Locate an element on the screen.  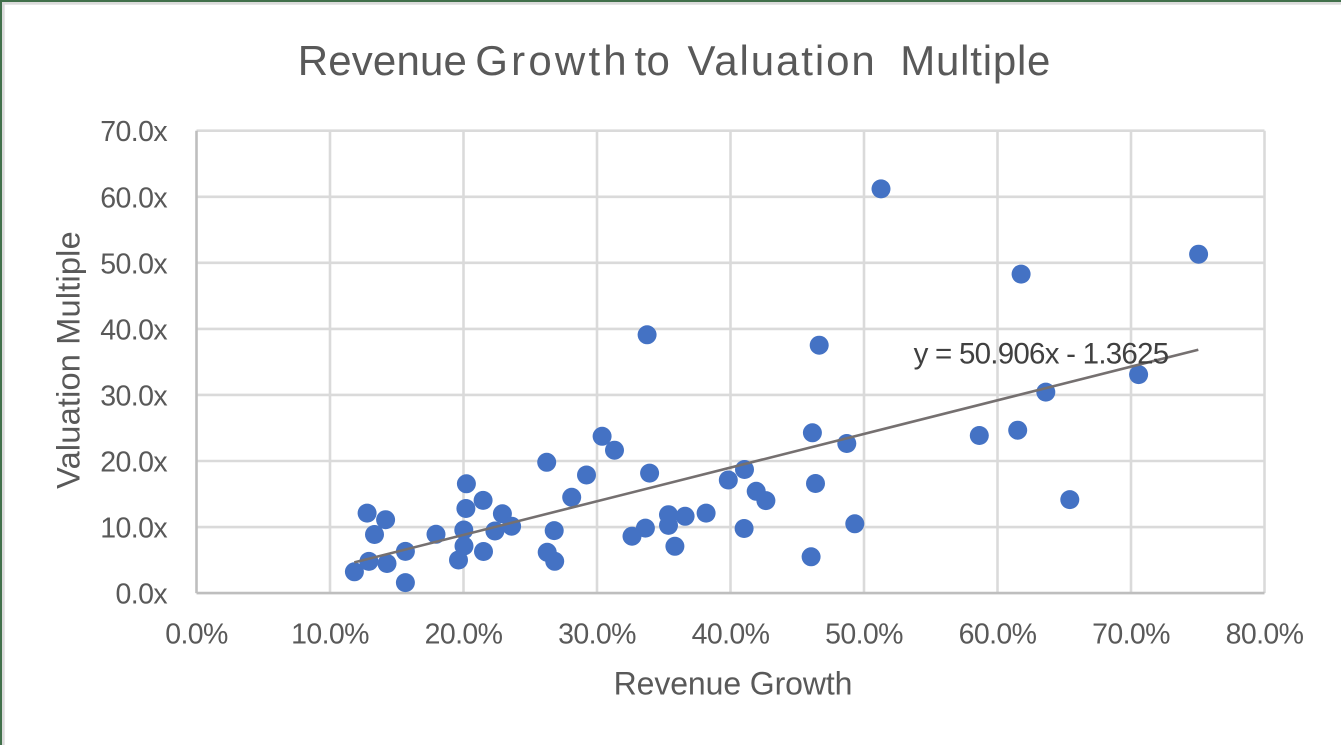
svg-text: 0.0% is located at coordinates (196, 635).